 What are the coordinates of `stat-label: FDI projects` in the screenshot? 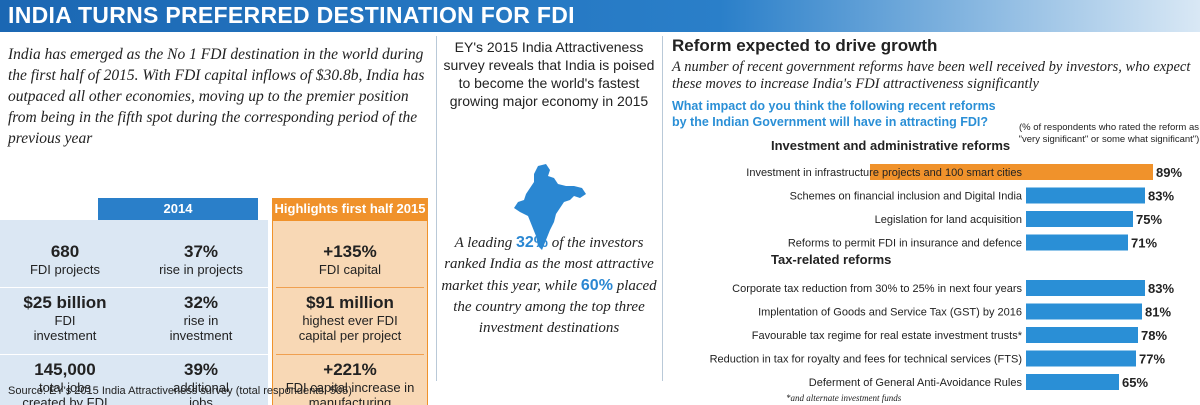 It's located at (65, 269).